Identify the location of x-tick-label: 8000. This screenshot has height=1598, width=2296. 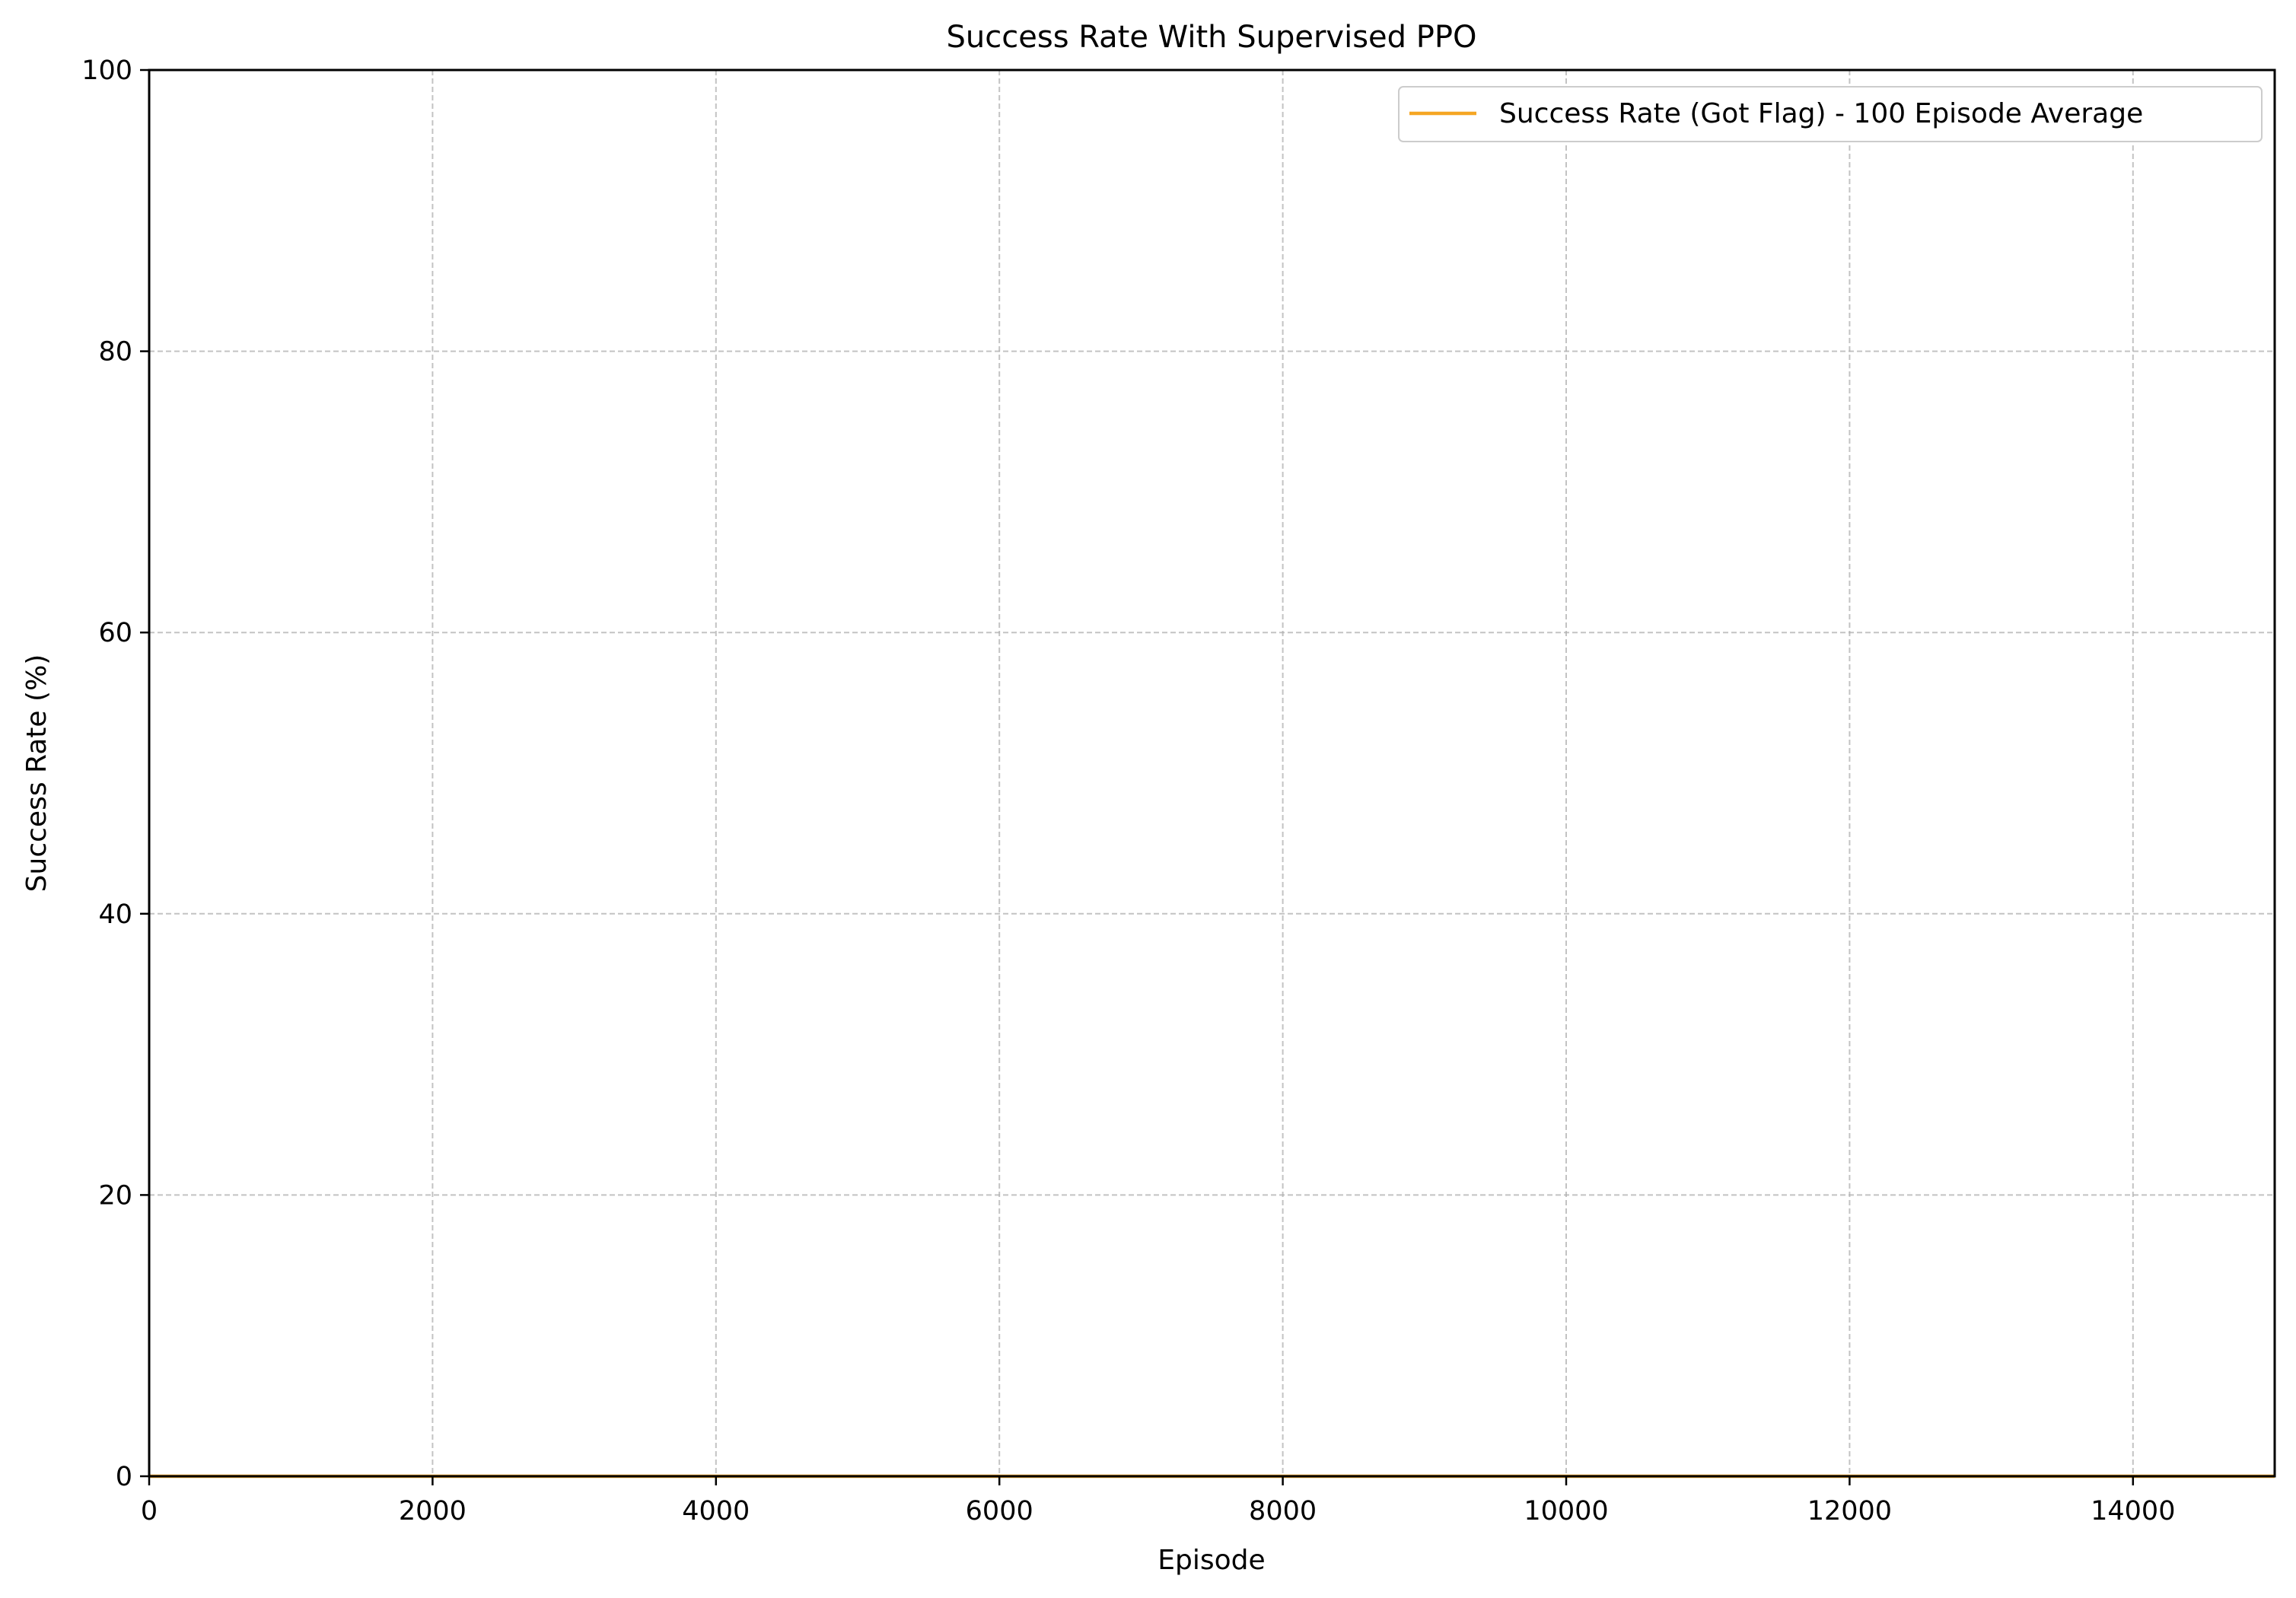
(1283, 1511).